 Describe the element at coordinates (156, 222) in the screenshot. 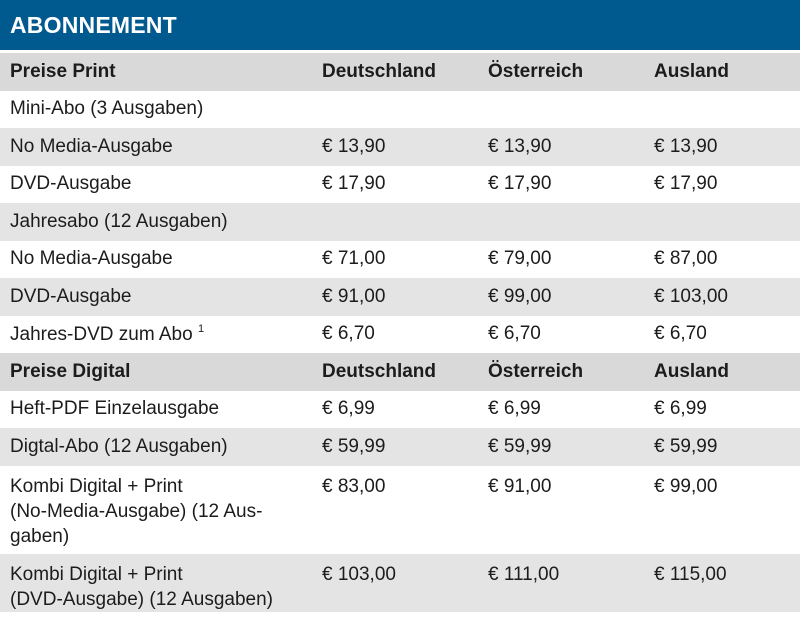

I see `row-label: Jahresabo (12 Ausgaben)` at that location.